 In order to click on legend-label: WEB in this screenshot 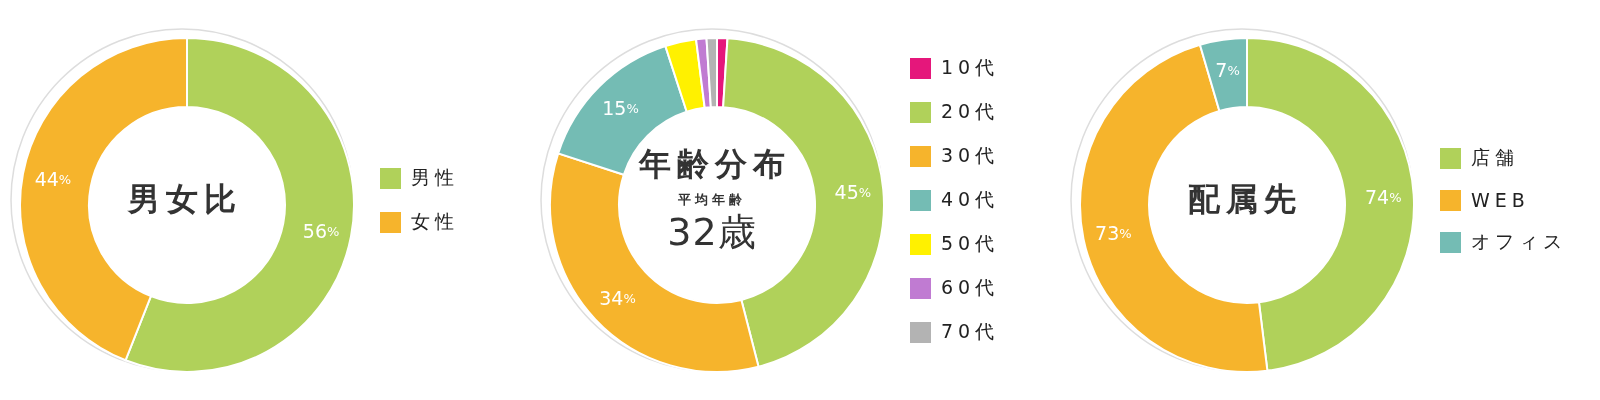, I will do `click(1500, 200)`.